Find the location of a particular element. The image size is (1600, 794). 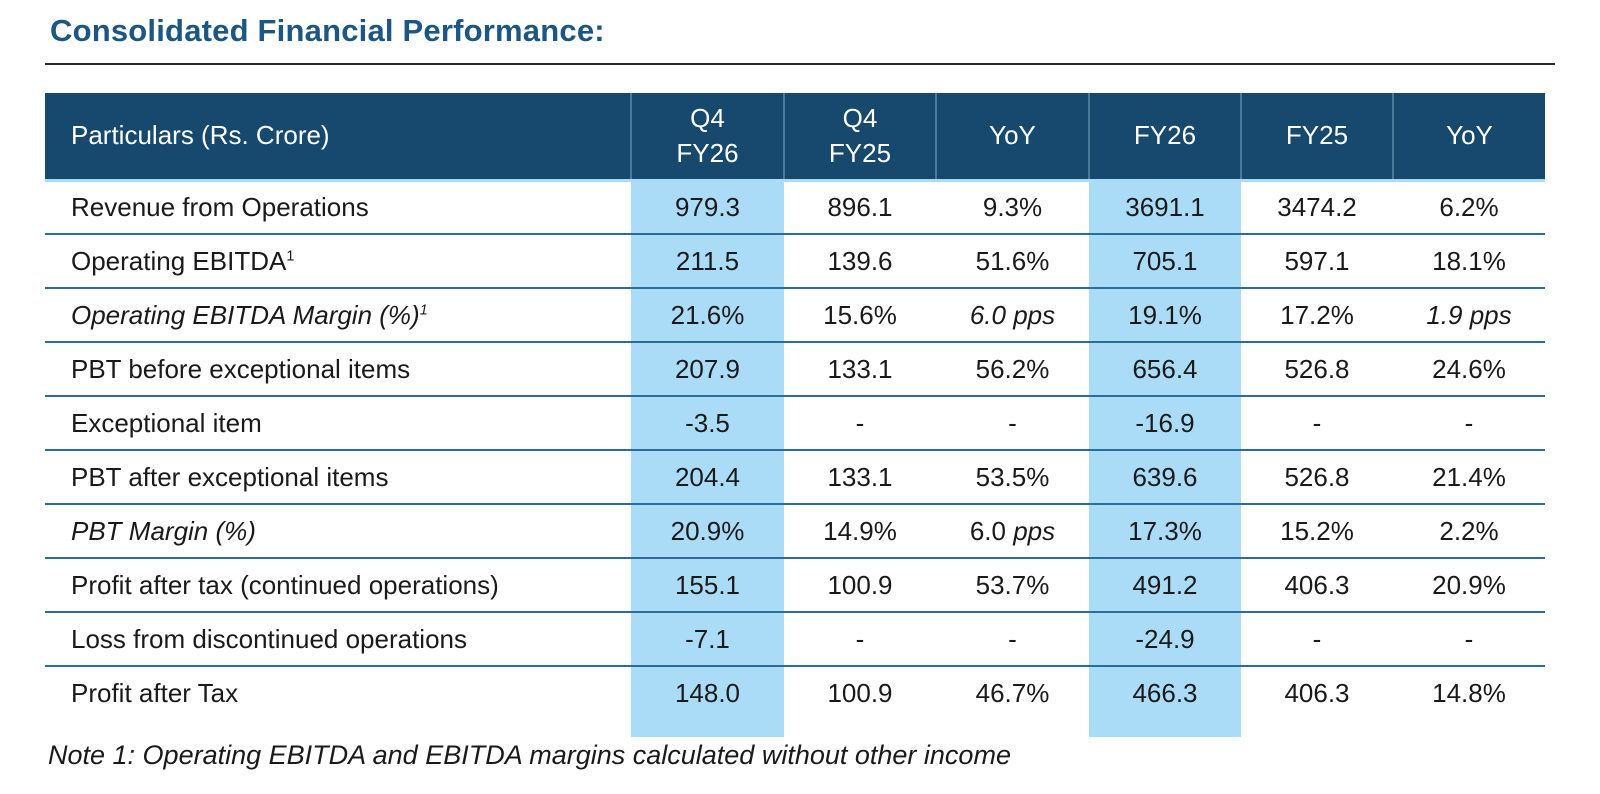

row-label: Profit after Tax is located at coordinates (338, 692).